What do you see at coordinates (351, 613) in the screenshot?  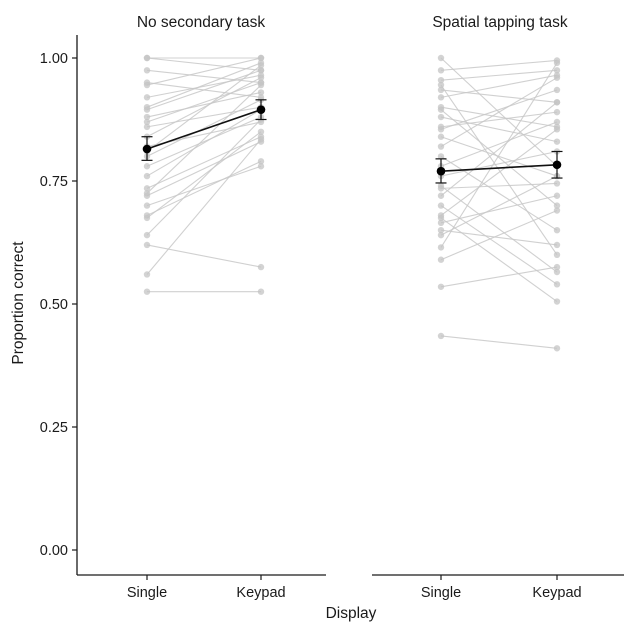 I see `x-axis-title: Display` at bounding box center [351, 613].